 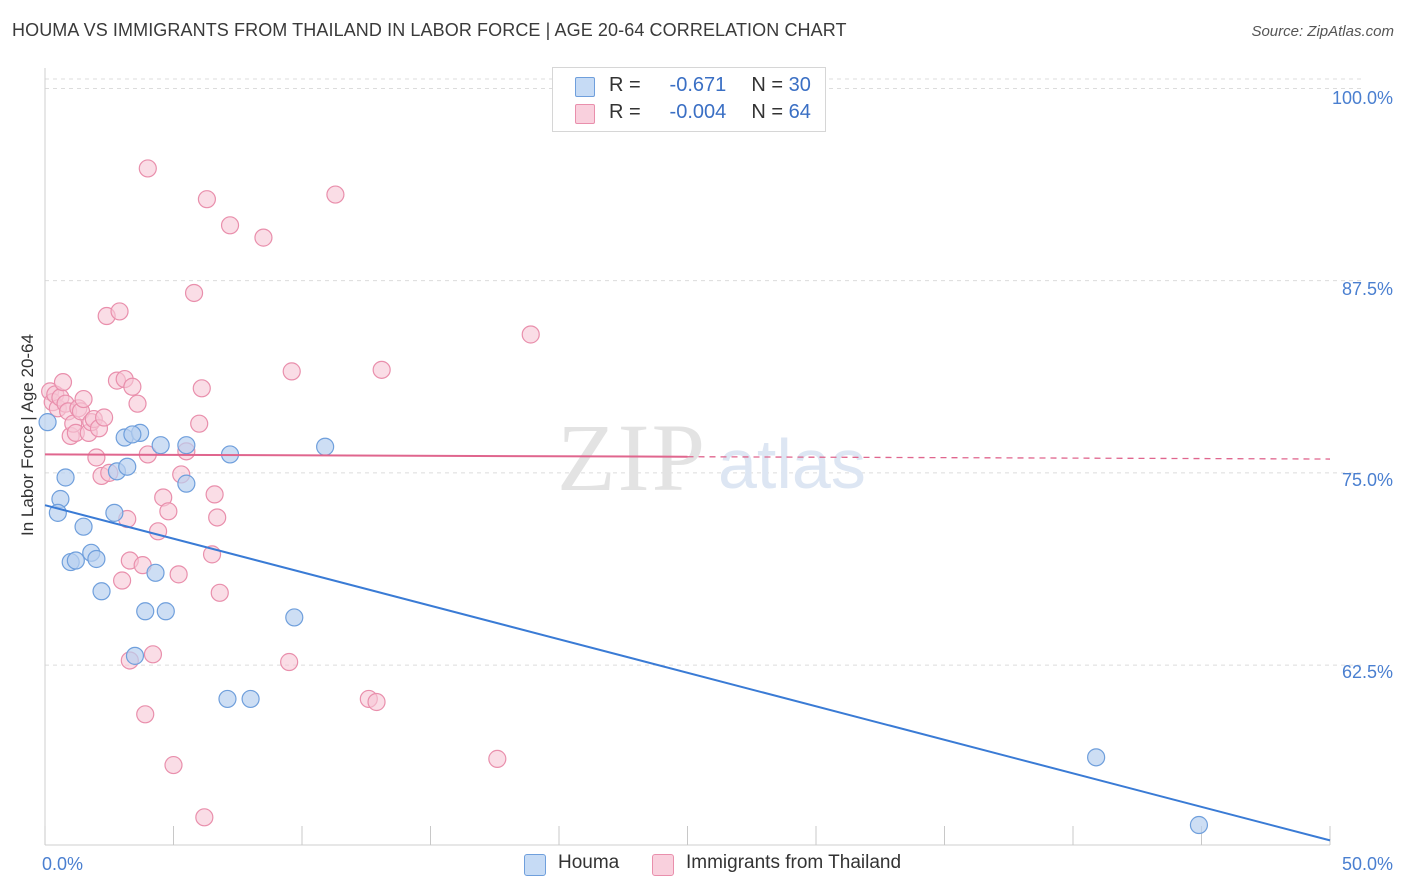 I want to click on y-axis-label: In Labor Force | Age 20-64, so click(x=27, y=435).